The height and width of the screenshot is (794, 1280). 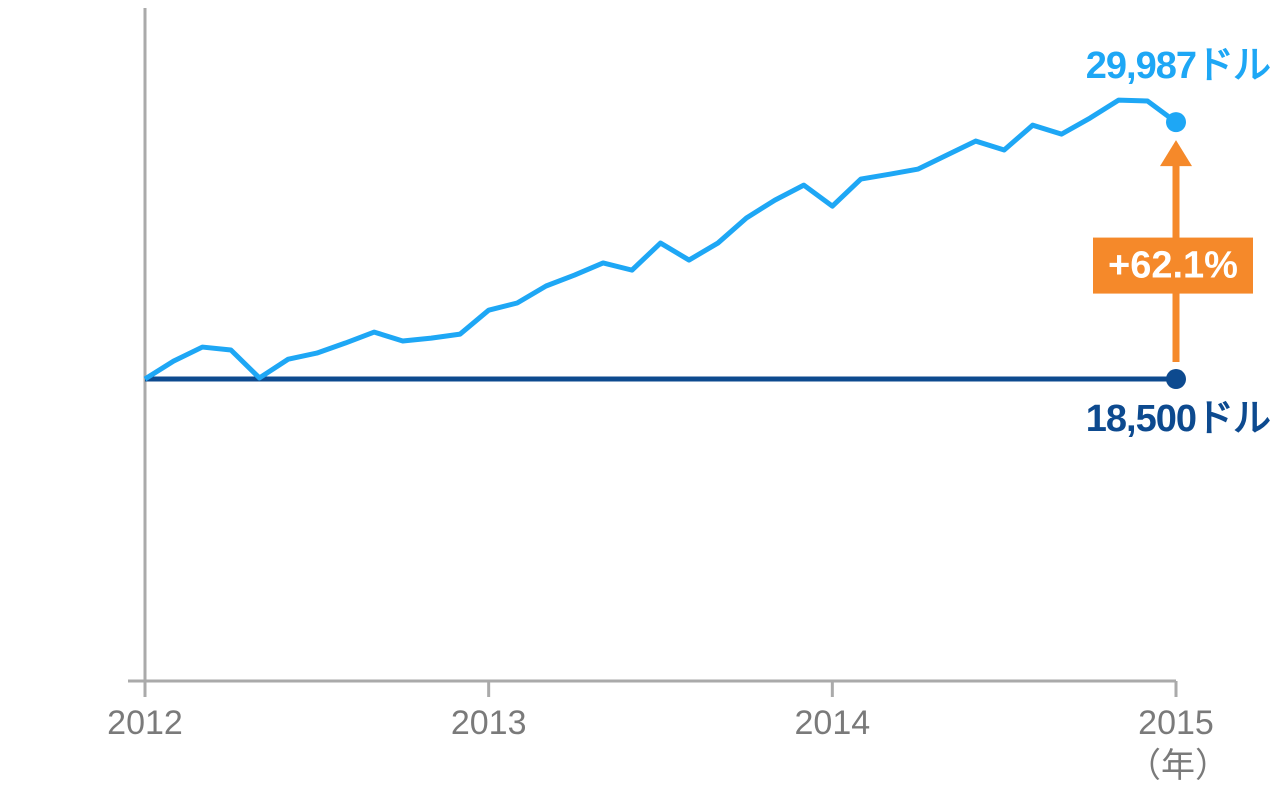 What do you see at coordinates (145, 723) in the screenshot?
I see `x-tick-label: 2012` at bounding box center [145, 723].